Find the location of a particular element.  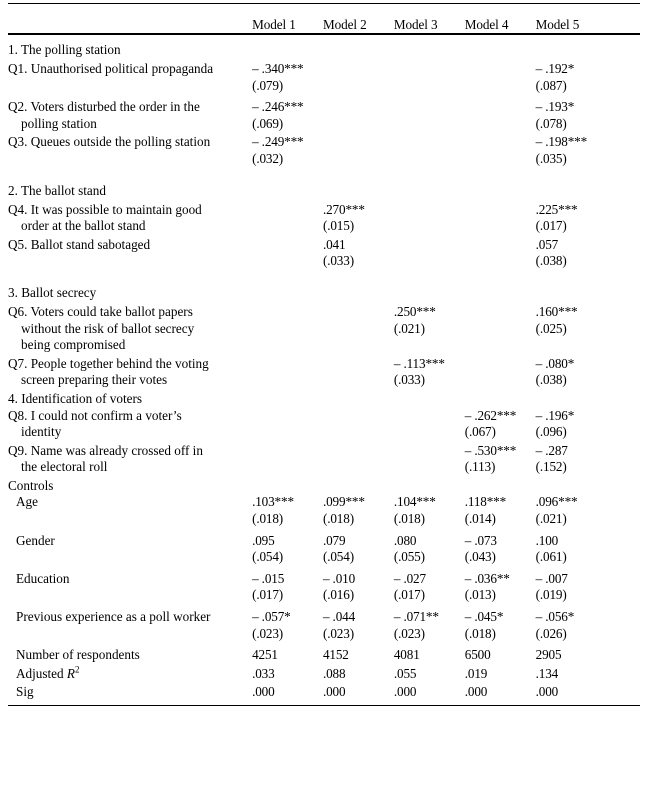

section-row-ballot-secrecy: 3. Ballot secrecy is located at coordinates (324, 291).